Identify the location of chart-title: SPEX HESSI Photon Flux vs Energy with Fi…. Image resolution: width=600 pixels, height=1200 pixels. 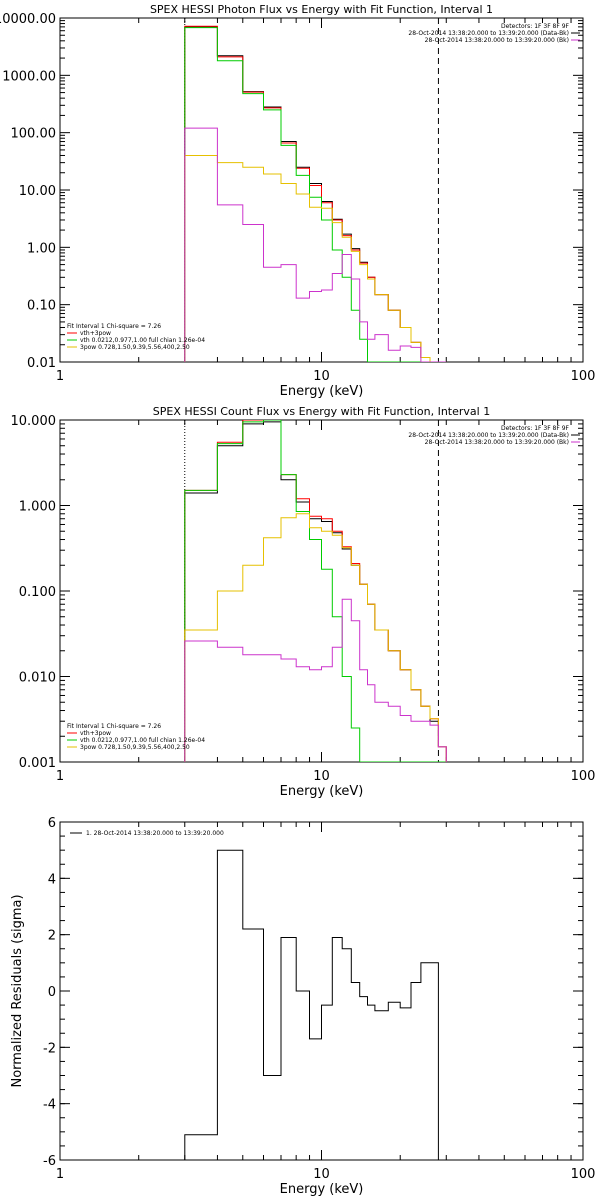
(321, 9).